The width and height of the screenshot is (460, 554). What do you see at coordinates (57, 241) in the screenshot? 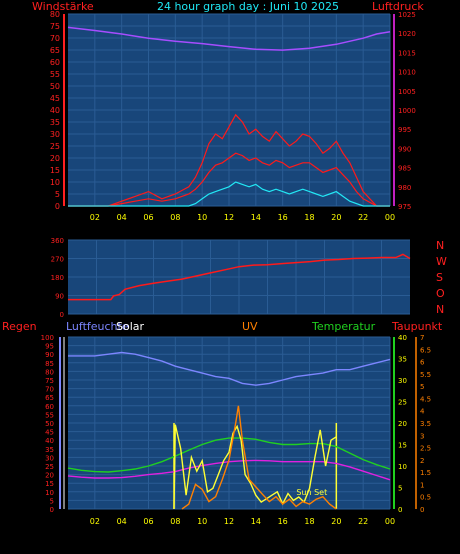
I see `direction-tick-label: 360` at bounding box center [57, 241].